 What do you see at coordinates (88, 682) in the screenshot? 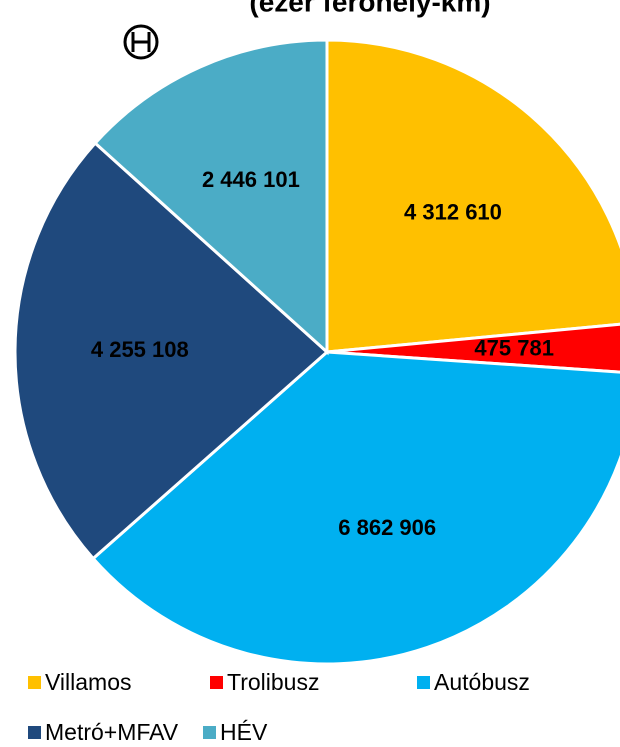
I see `legend-label: Villamos` at bounding box center [88, 682].